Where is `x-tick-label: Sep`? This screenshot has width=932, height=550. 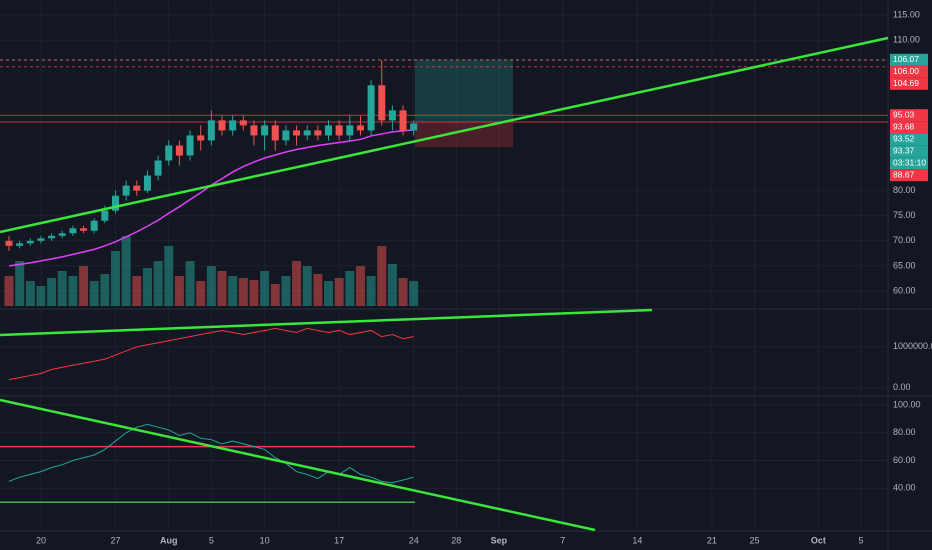
x-tick-label: Sep is located at coordinates (499, 540).